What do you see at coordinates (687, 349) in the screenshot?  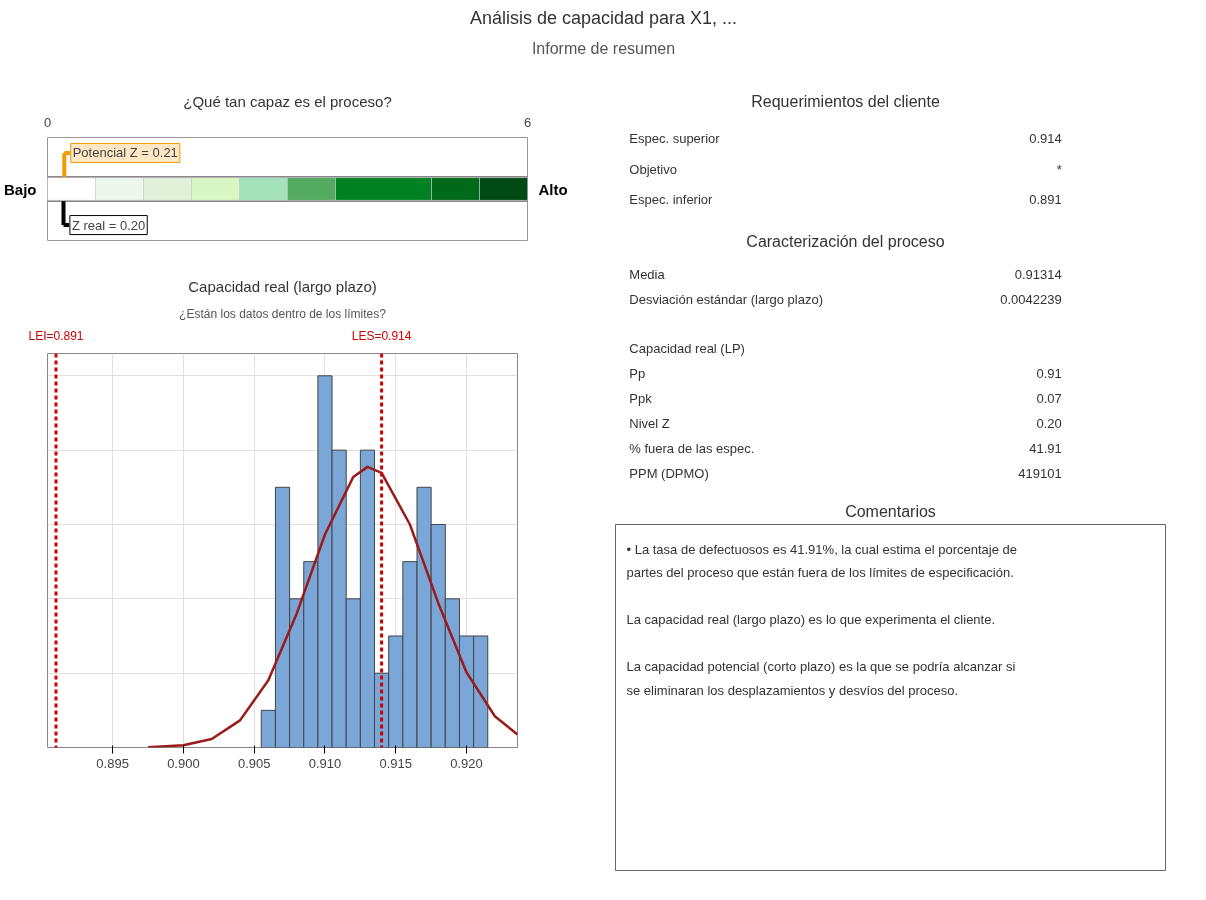 I see `category-label: Capacidad real (LP)` at bounding box center [687, 349].